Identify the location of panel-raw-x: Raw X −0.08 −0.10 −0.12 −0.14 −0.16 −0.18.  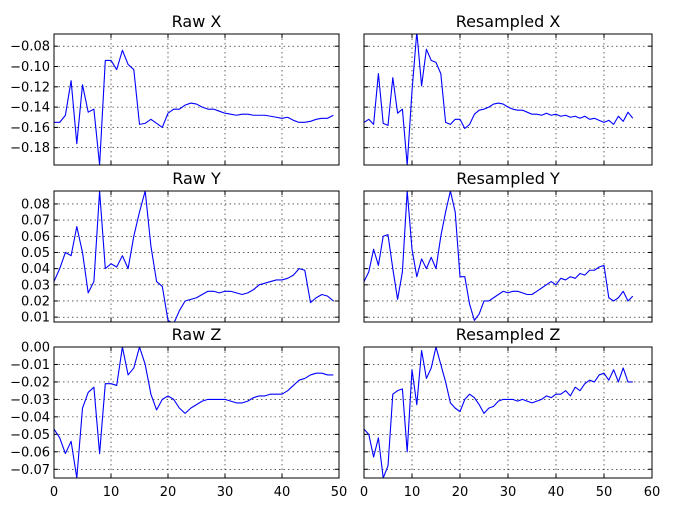
(175, 89).